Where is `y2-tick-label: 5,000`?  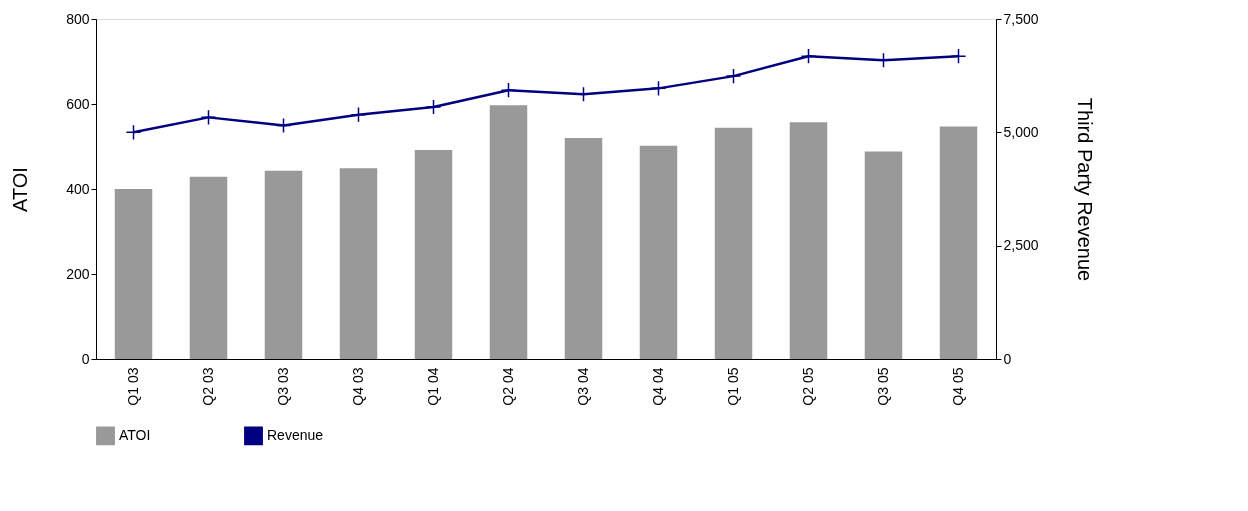 y2-tick-label: 5,000 is located at coordinates (1021, 131).